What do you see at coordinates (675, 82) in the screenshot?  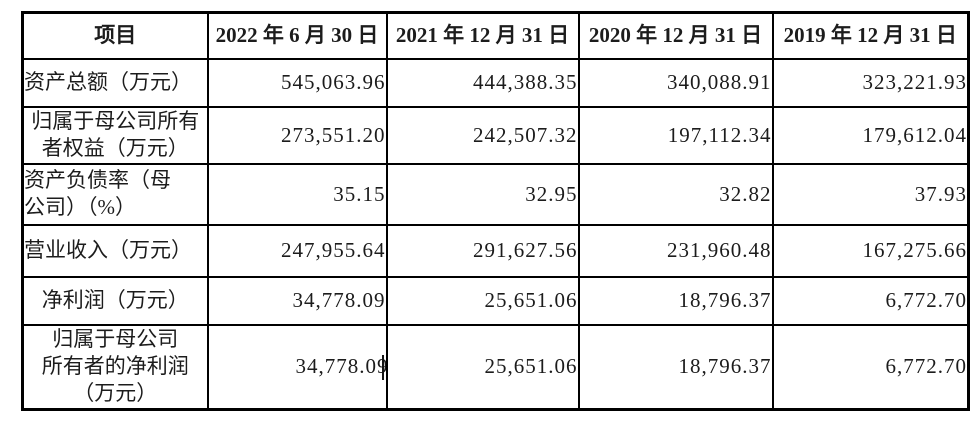 I see `cell-value: 340,088.91` at bounding box center [675, 82].